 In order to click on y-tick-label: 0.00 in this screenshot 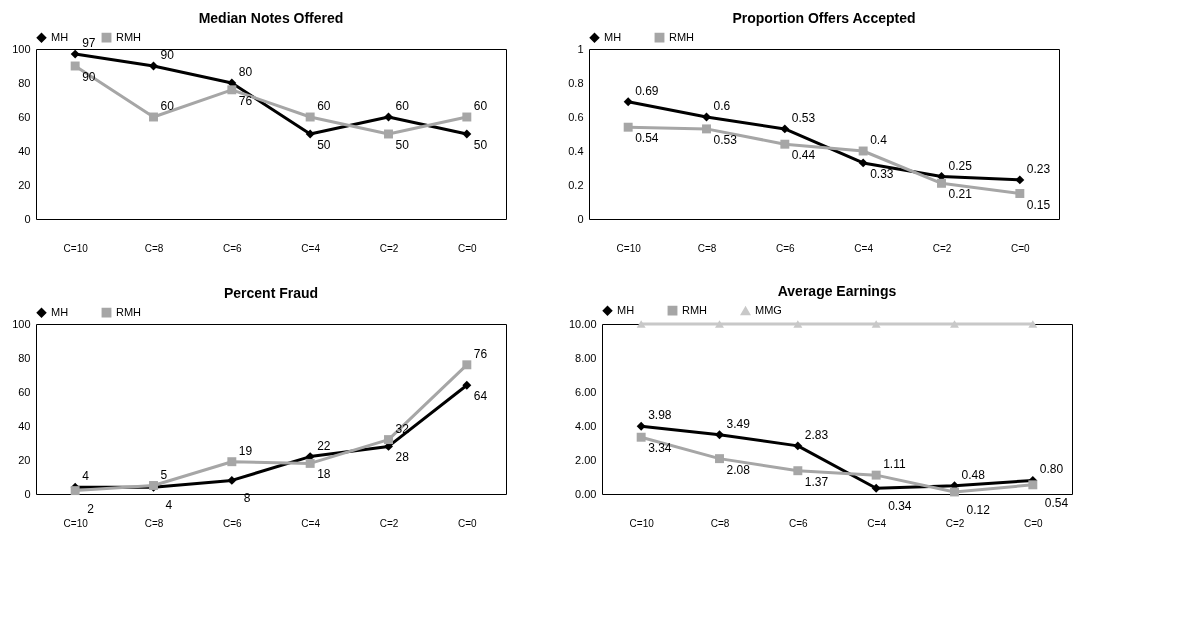, I will do `click(586, 493)`.